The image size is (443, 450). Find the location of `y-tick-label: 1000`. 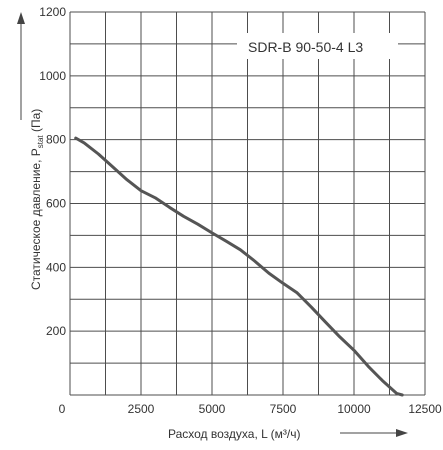

y-tick-label: 1000 is located at coordinates (52, 76).